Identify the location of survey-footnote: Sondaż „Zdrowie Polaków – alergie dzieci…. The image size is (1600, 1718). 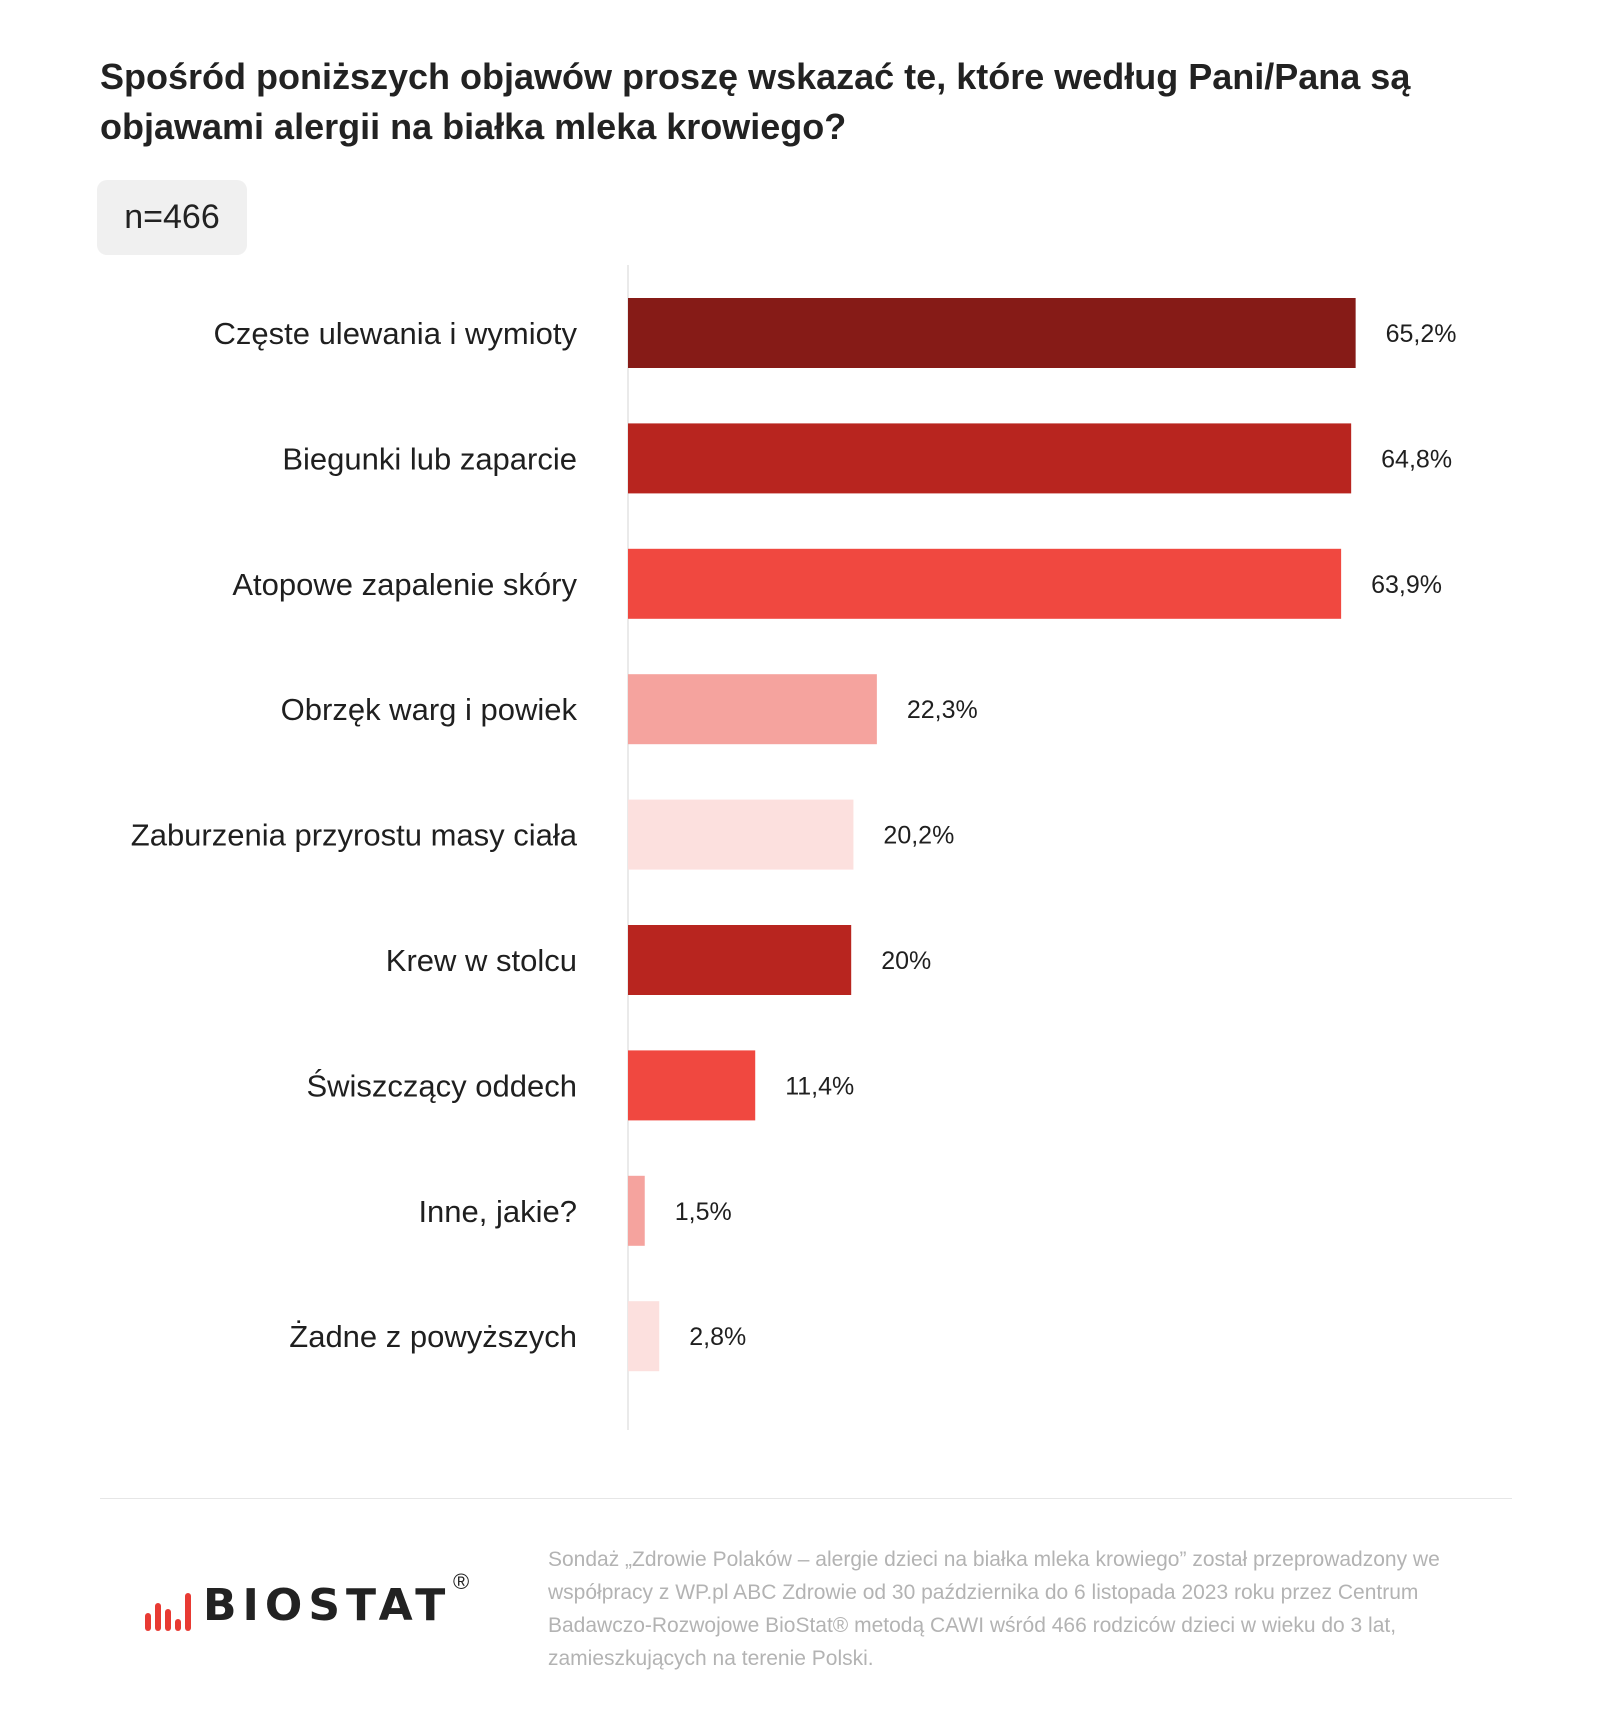
(994, 1609).